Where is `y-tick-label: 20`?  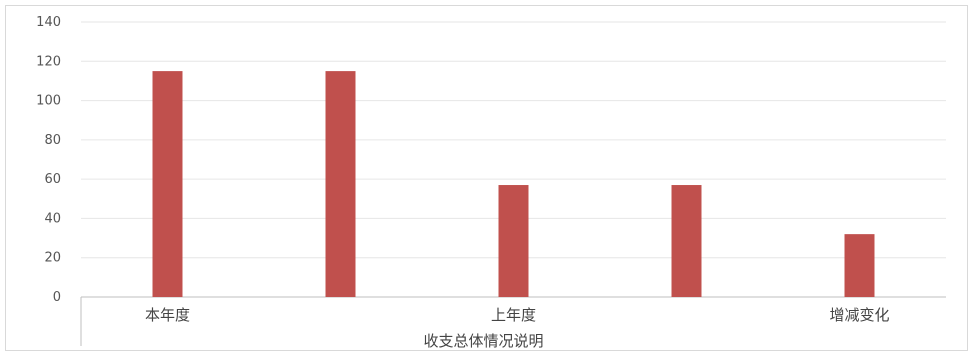 y-tick-label: 20 is located at coordinates (52, 258).